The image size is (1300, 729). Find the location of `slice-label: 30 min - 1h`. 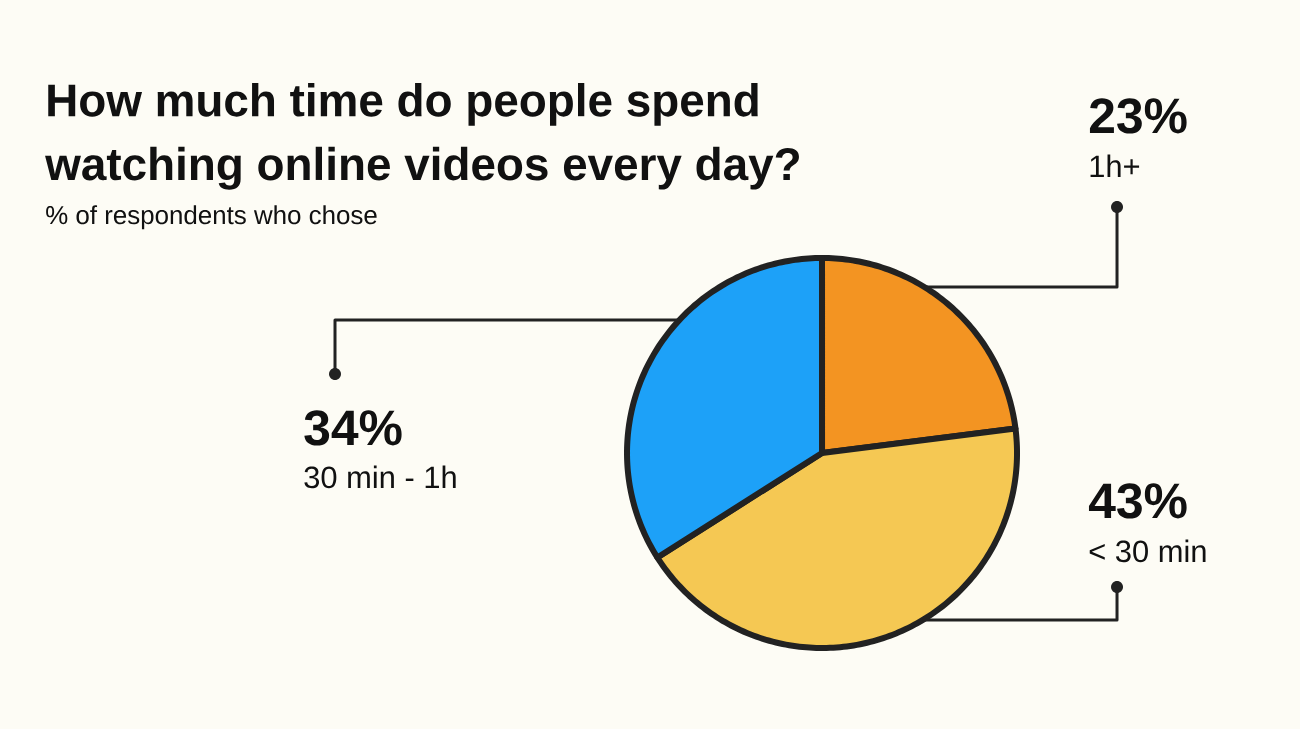

slice-label: 30 min - 1h is located at coordinates (380, 477).